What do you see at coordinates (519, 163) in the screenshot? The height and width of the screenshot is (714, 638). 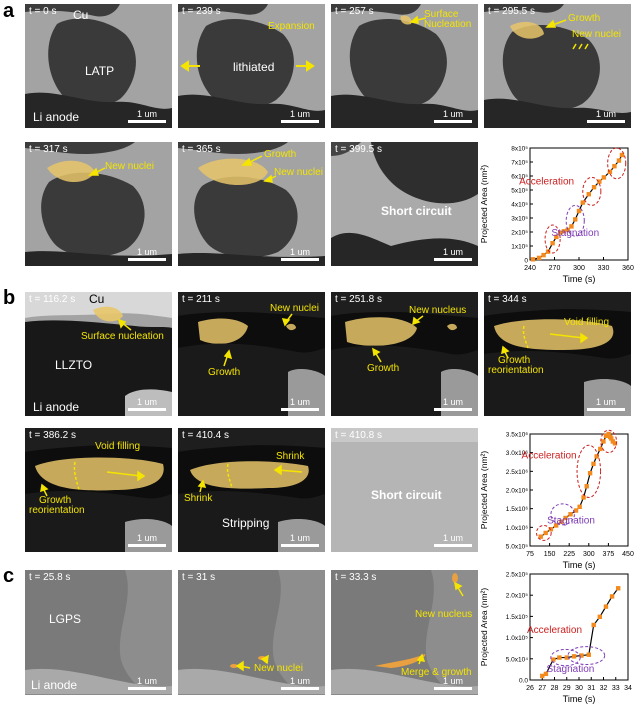 I see `y-tick-label: 7x10⁵` at bounding box center [519, 163].